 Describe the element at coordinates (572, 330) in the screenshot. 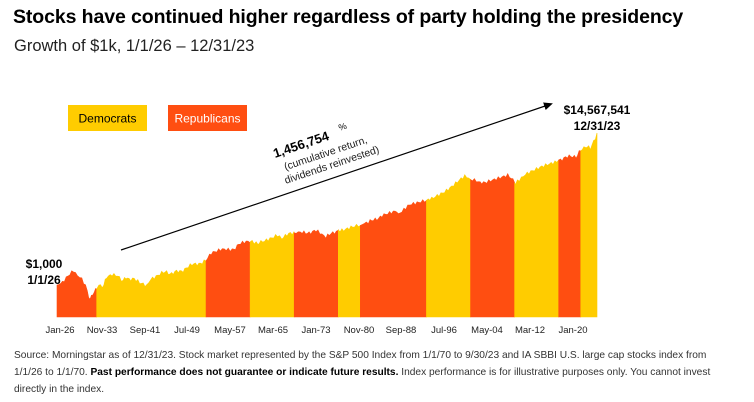

I see `x-tick-label-12: Jan-20` at that location.